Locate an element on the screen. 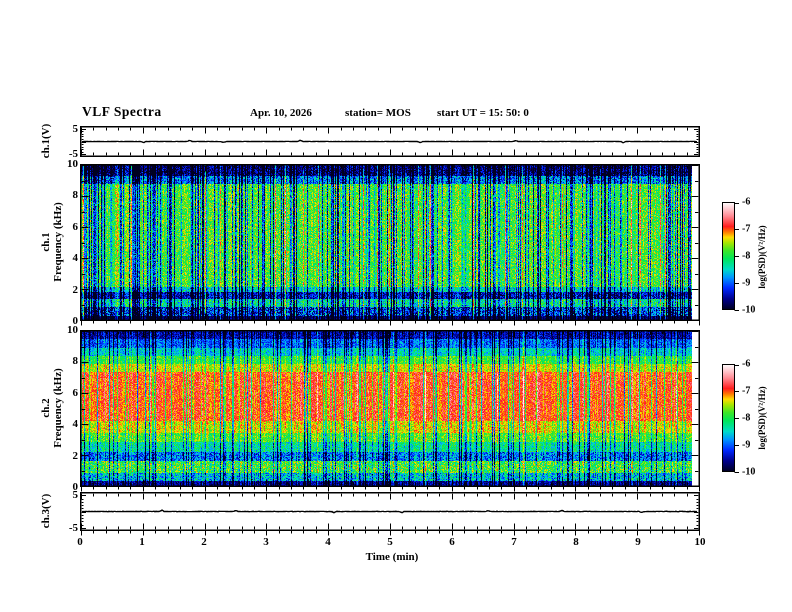 The height and width of the screenshot is (612, 792). time-axis-tick: 8 is located at coordinates (576, 542).